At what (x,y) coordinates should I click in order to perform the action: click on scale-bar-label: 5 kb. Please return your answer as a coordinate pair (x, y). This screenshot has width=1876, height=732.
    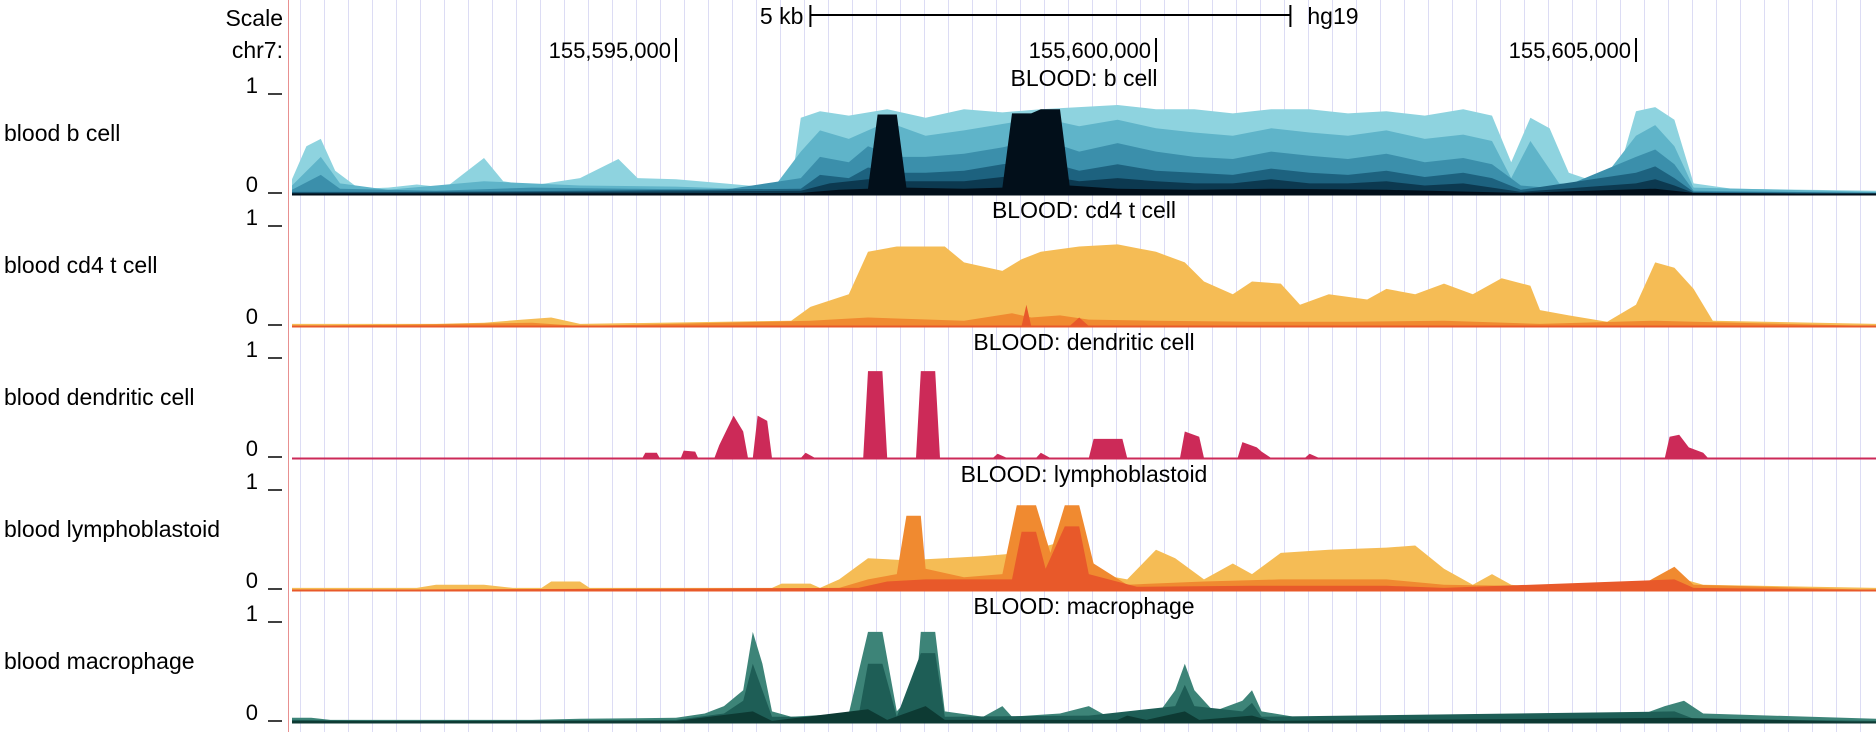
    Looking at the image, I should click on (781, 16).